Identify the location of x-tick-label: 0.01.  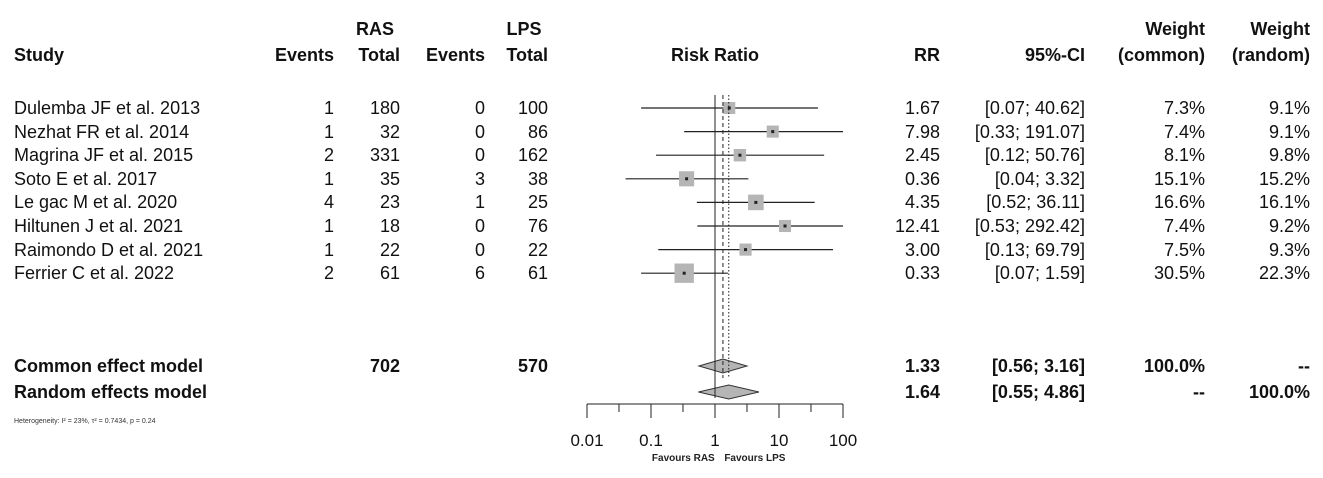
(586, 440).